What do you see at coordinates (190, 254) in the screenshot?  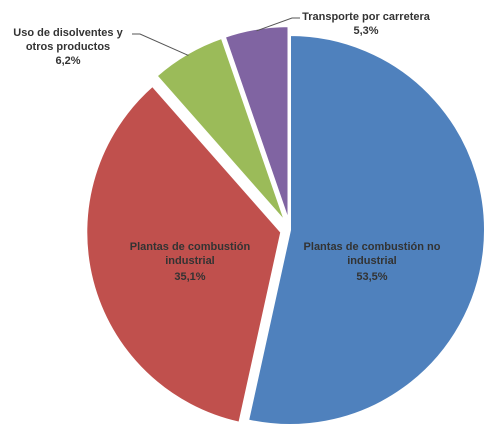 I see `slice-label: Plantas de combustión industrial` at bounding box center [190, 254].